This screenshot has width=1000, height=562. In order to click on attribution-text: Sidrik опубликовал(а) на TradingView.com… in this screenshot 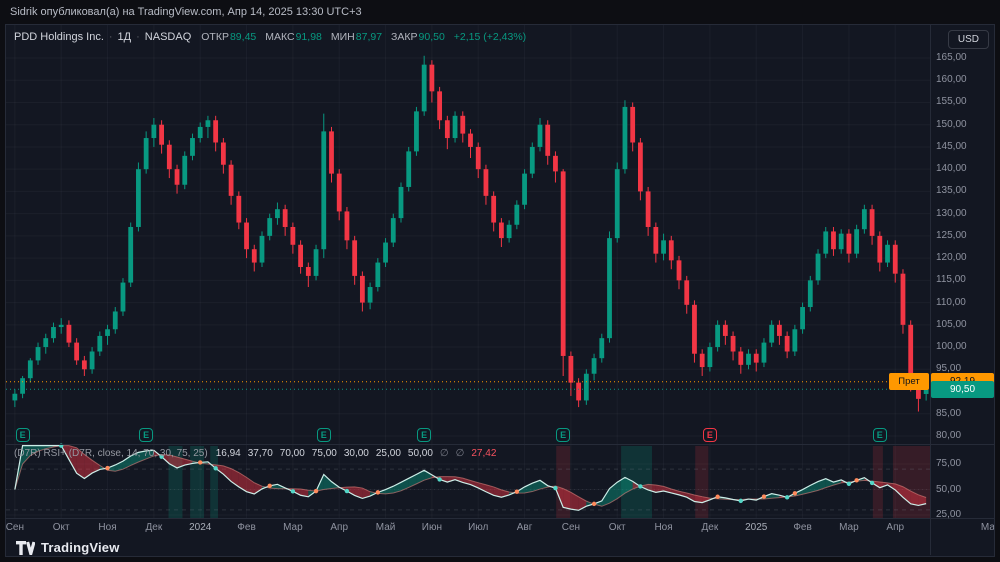, I will do `click(186, 12)`.